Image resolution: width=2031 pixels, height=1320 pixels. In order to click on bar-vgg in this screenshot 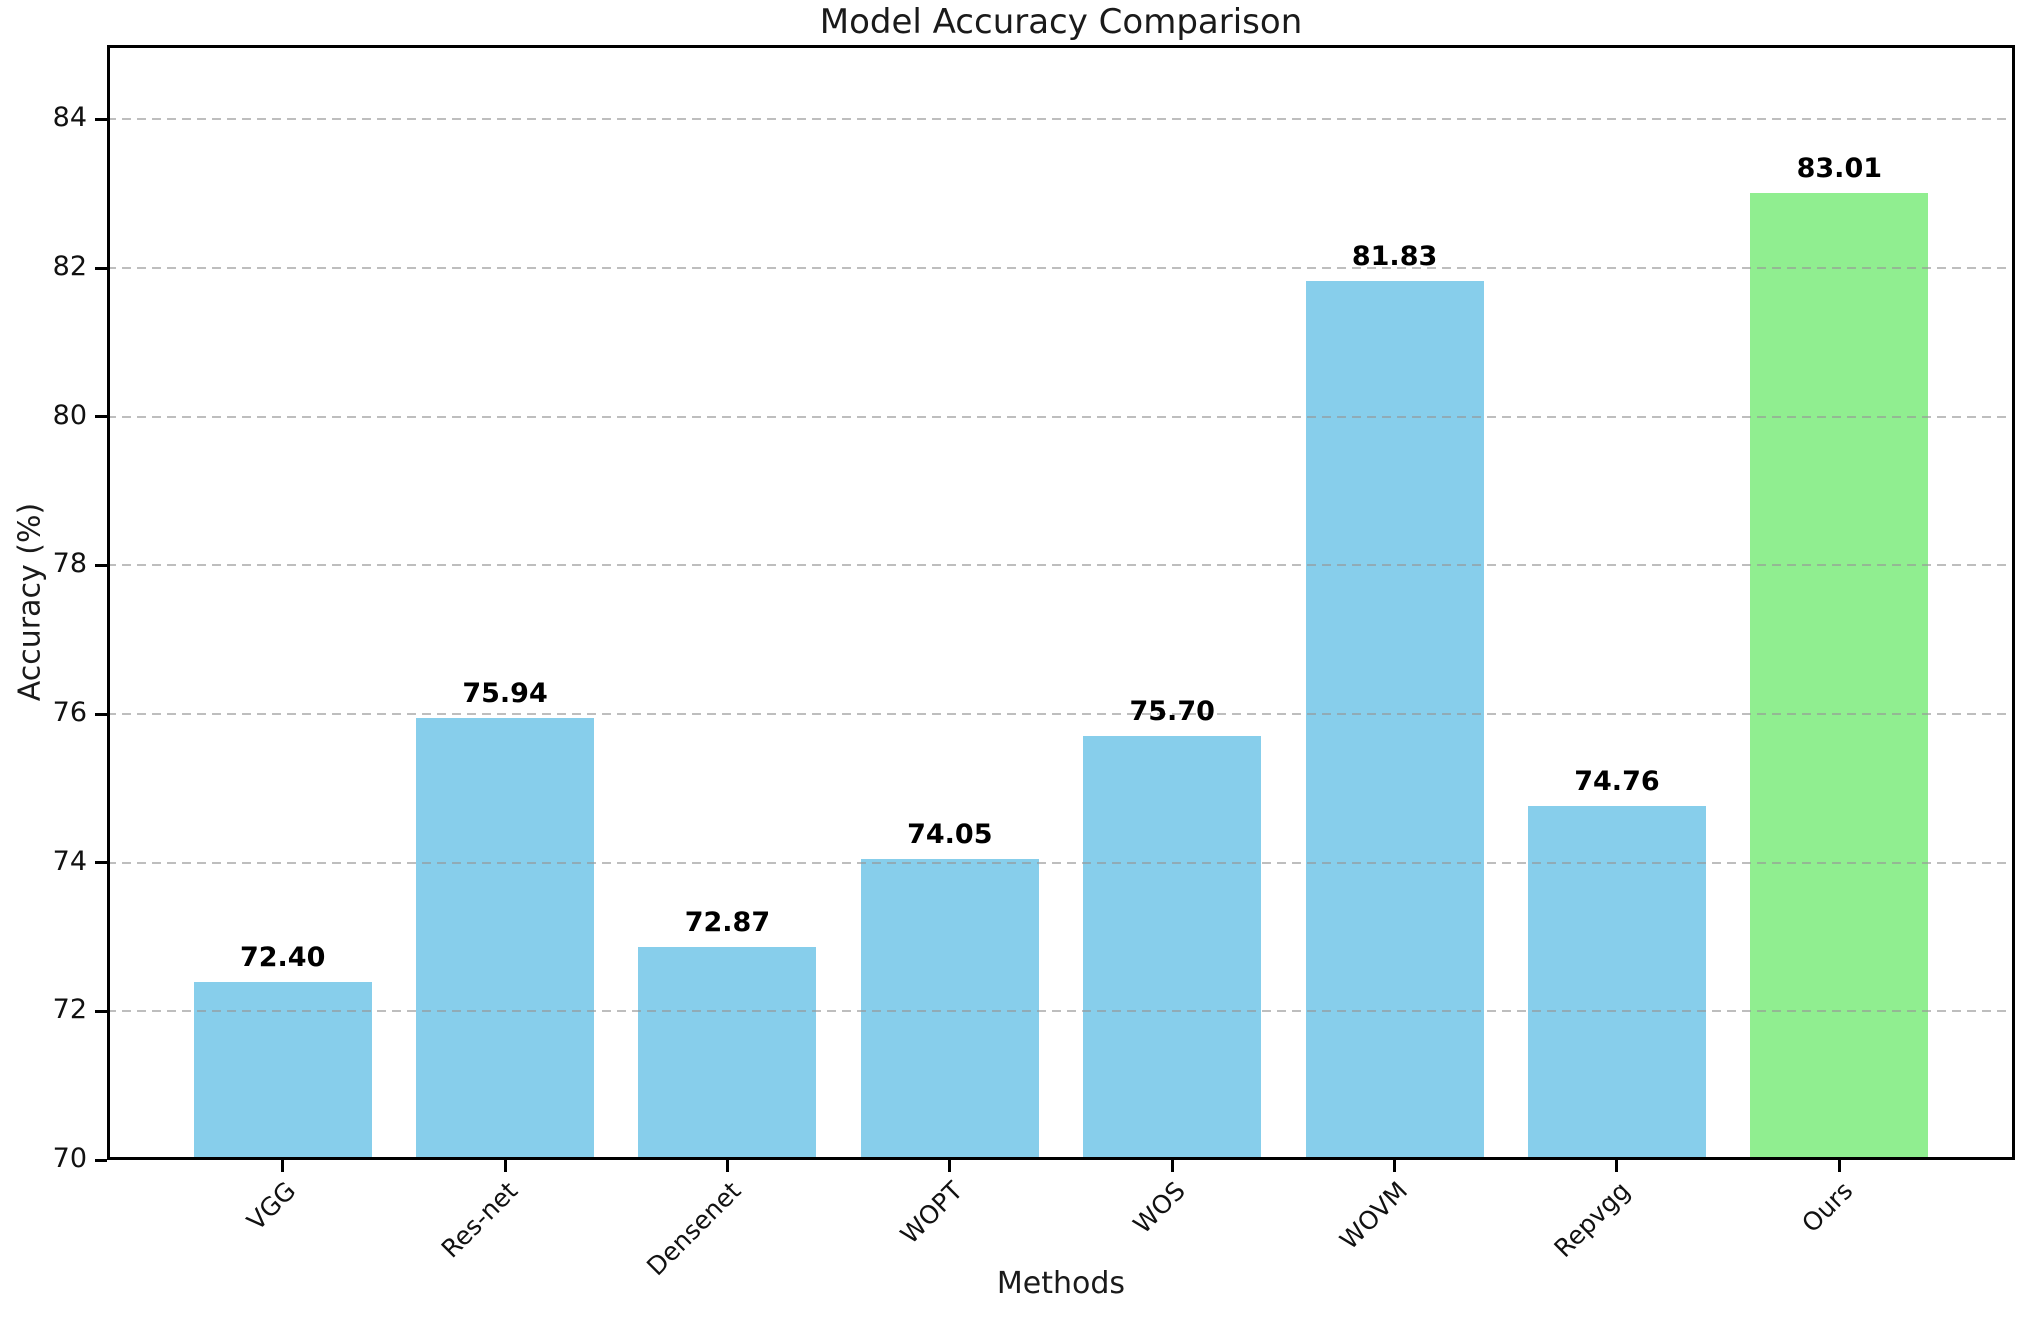, I will do `click(282, 1070)`.